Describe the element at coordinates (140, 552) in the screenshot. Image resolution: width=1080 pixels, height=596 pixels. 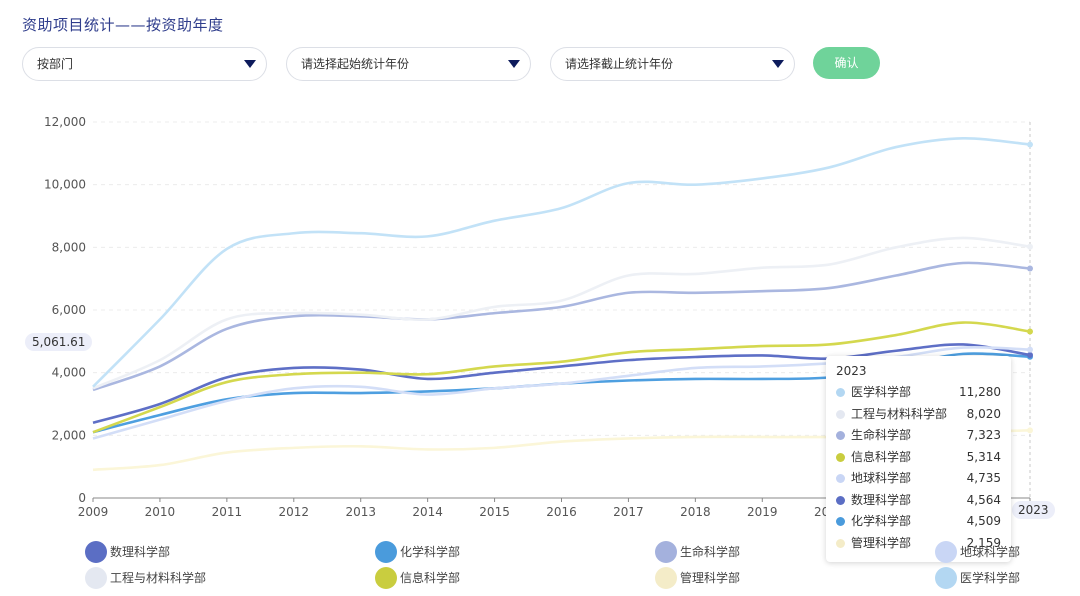
I see `legend-label: 数理科学部` at that location.